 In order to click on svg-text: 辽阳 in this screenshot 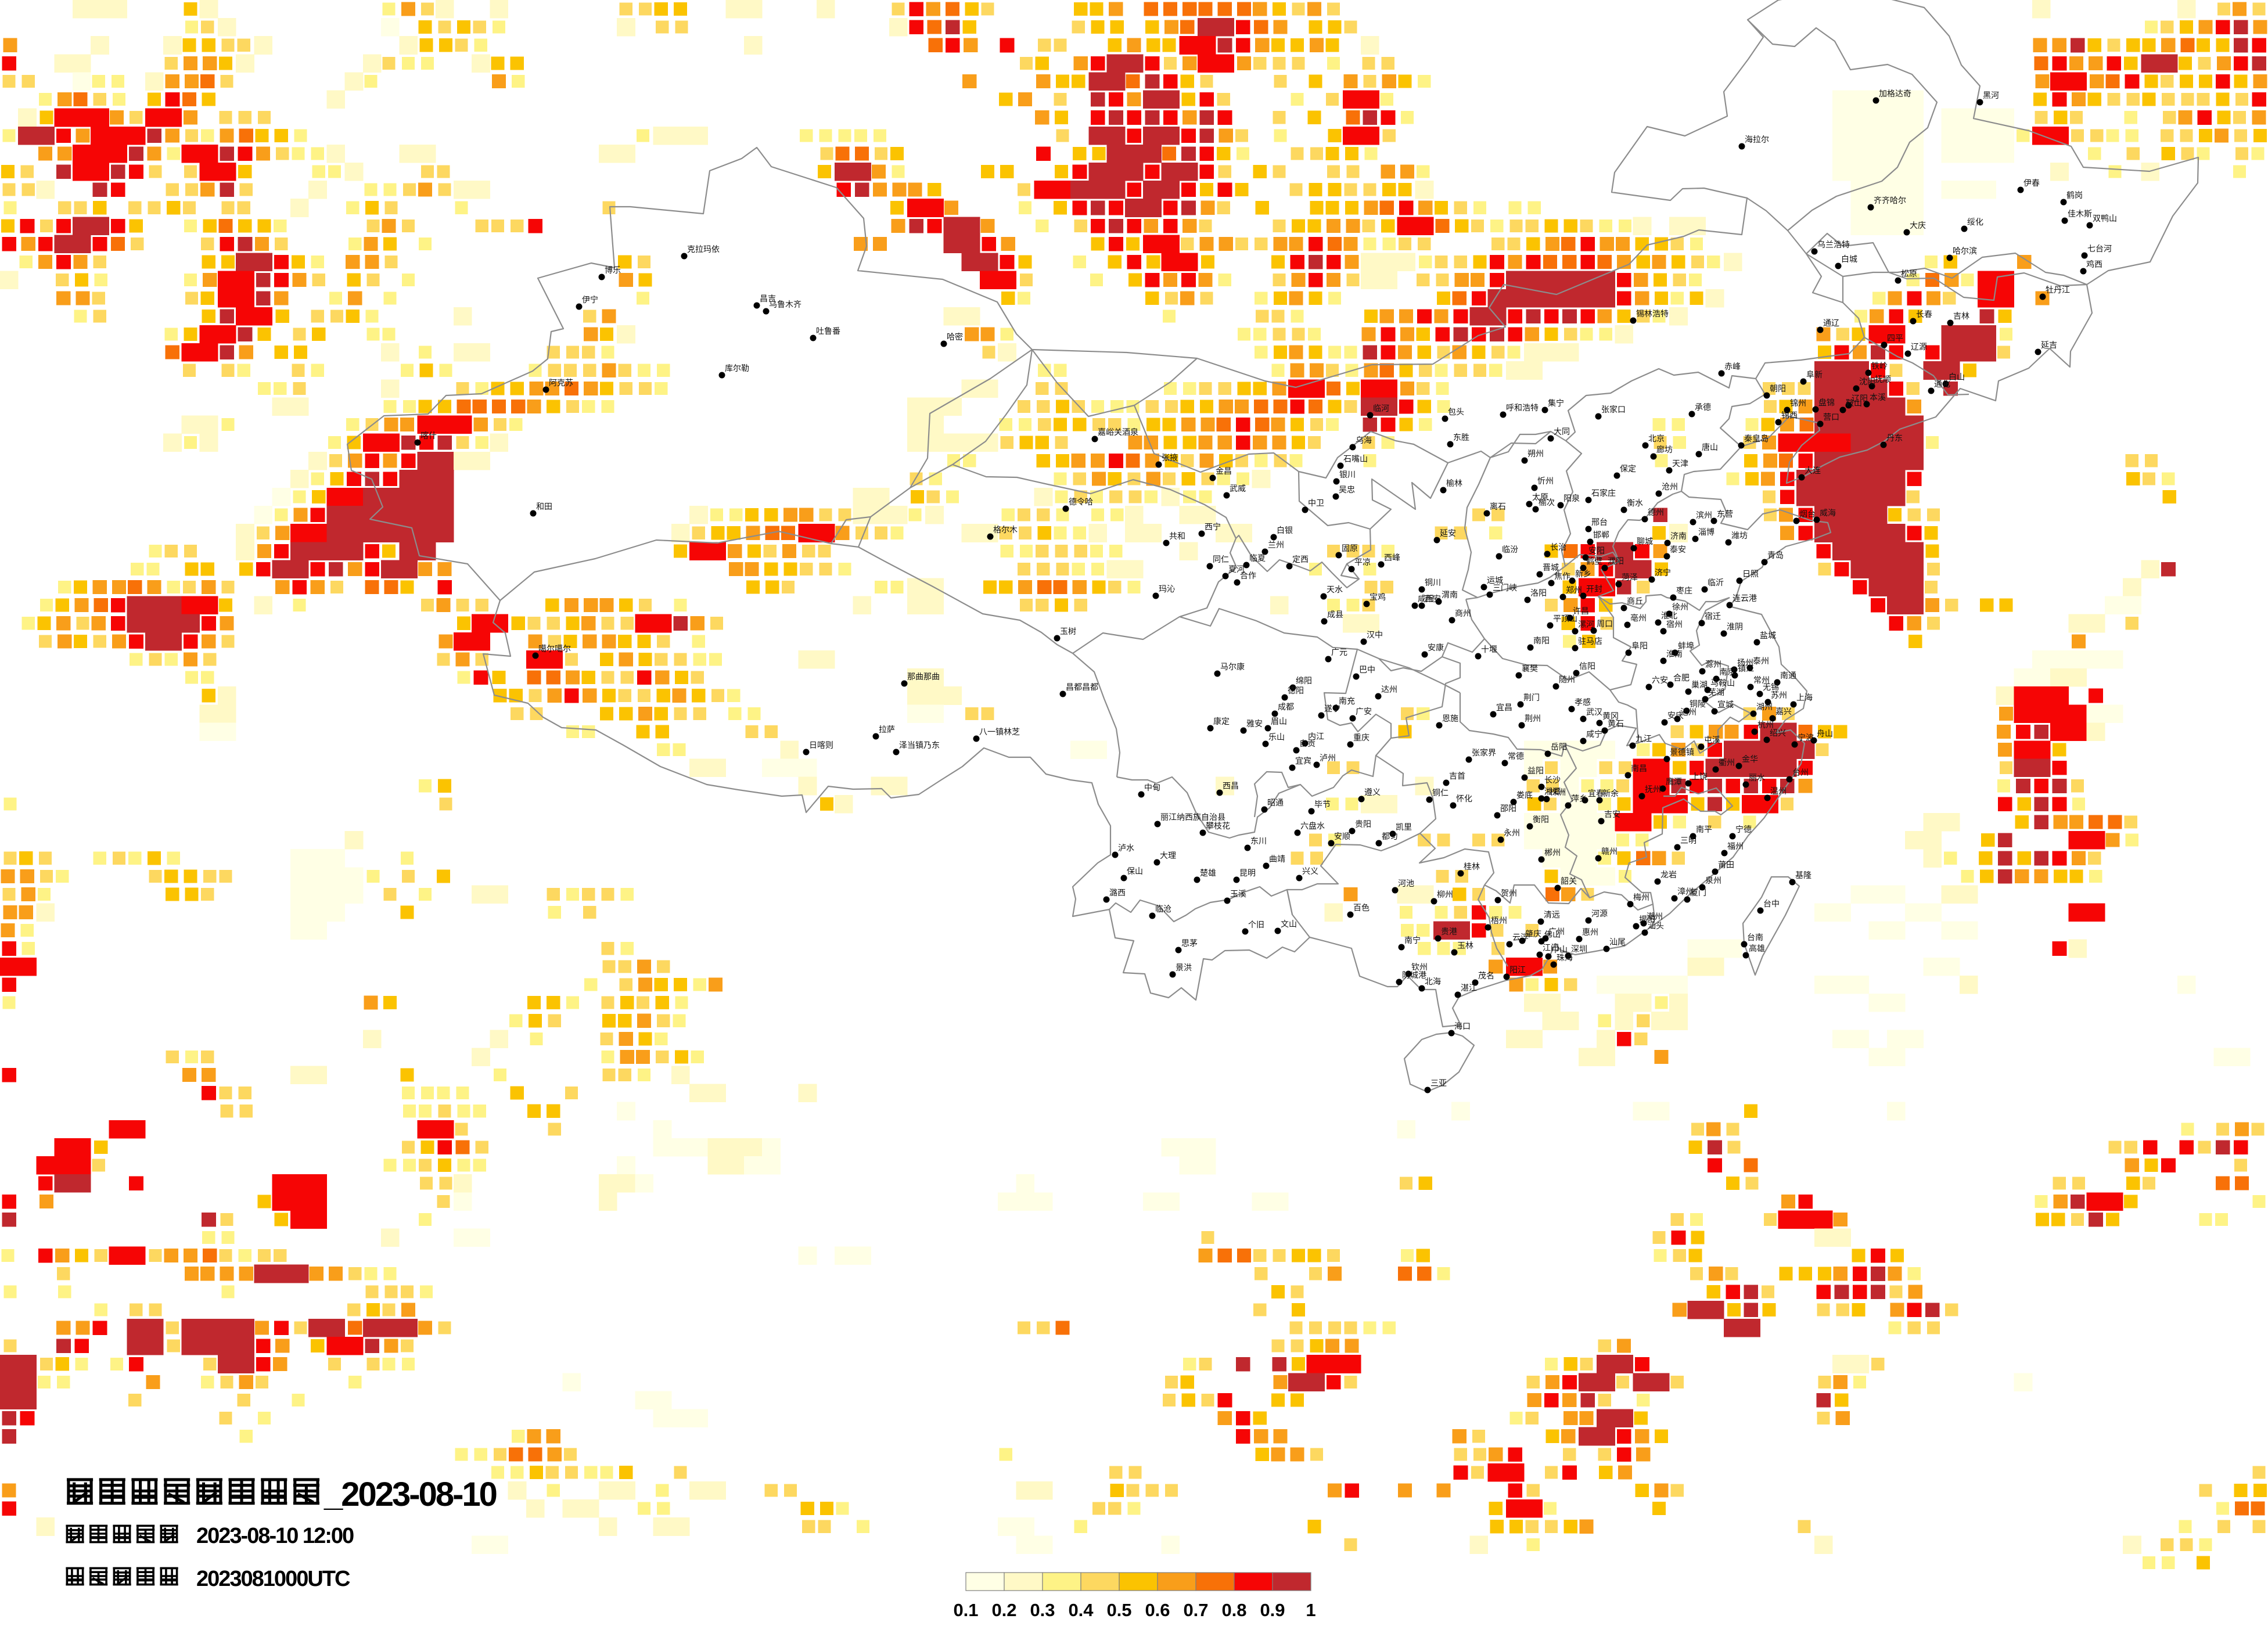, I will do `click(1860, 398)`.